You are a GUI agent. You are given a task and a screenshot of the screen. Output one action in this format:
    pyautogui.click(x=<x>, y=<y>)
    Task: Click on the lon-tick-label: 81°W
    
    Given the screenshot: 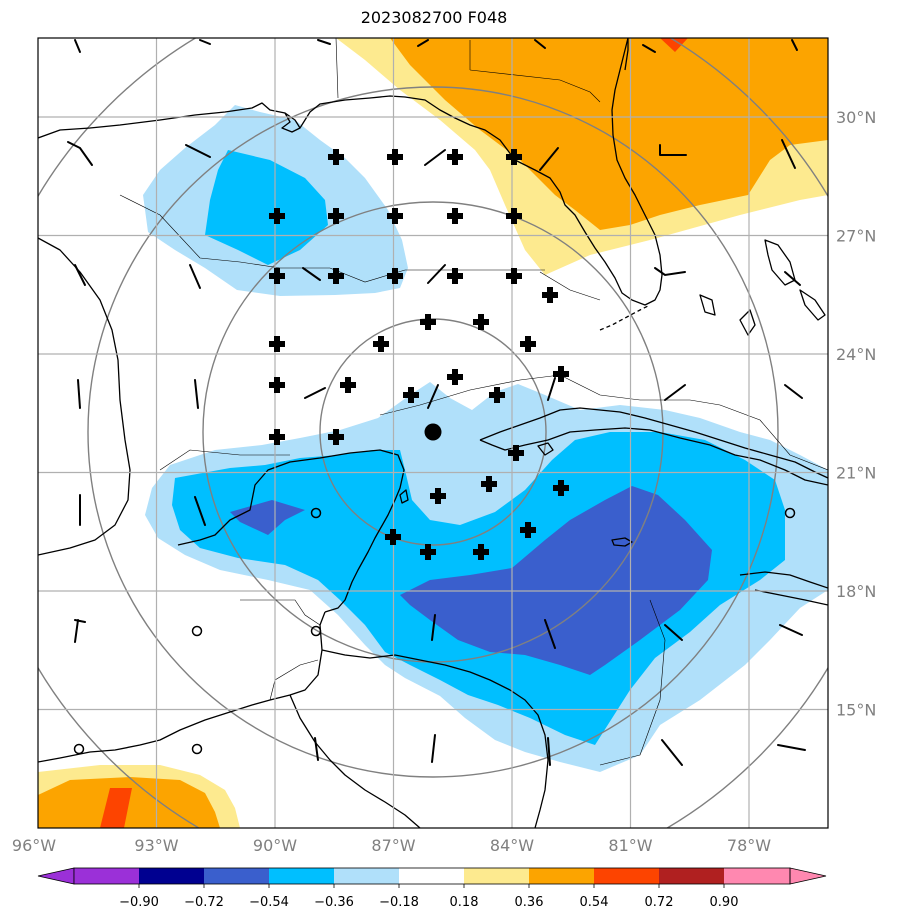 What is the action you would take?
    pyautogui.click(x=630, y=845)
    